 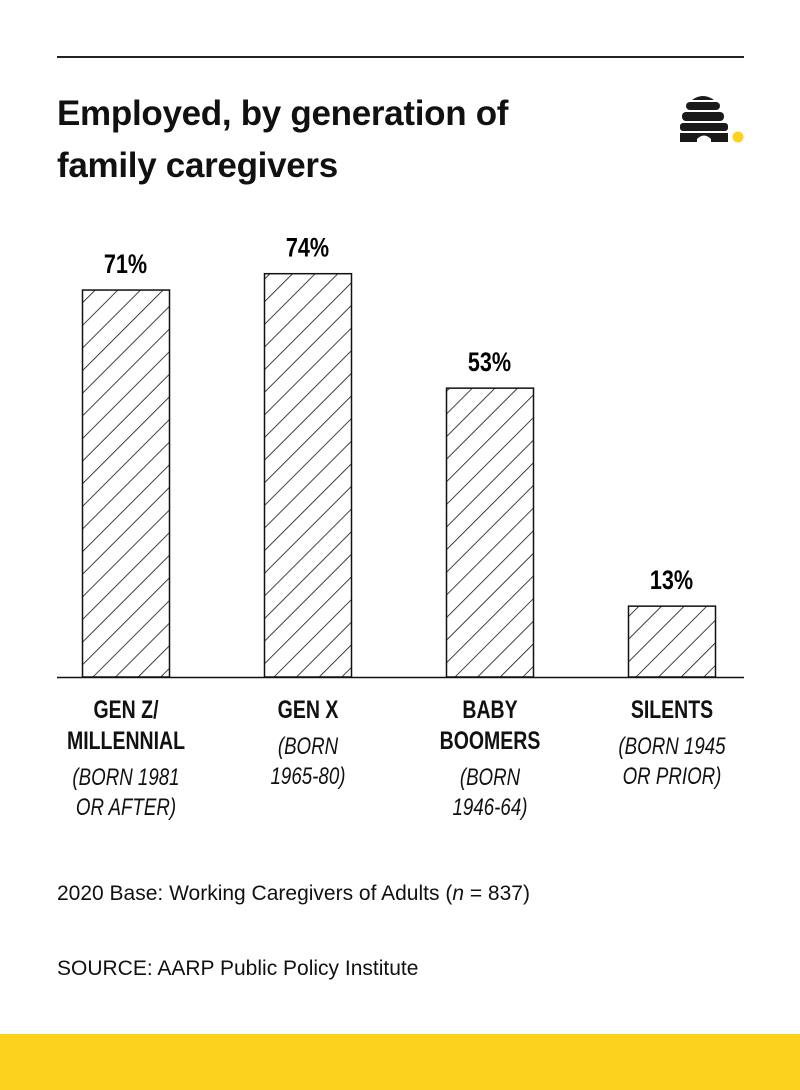 I want to click on data-label: 71%, so click(x=125, y=265).